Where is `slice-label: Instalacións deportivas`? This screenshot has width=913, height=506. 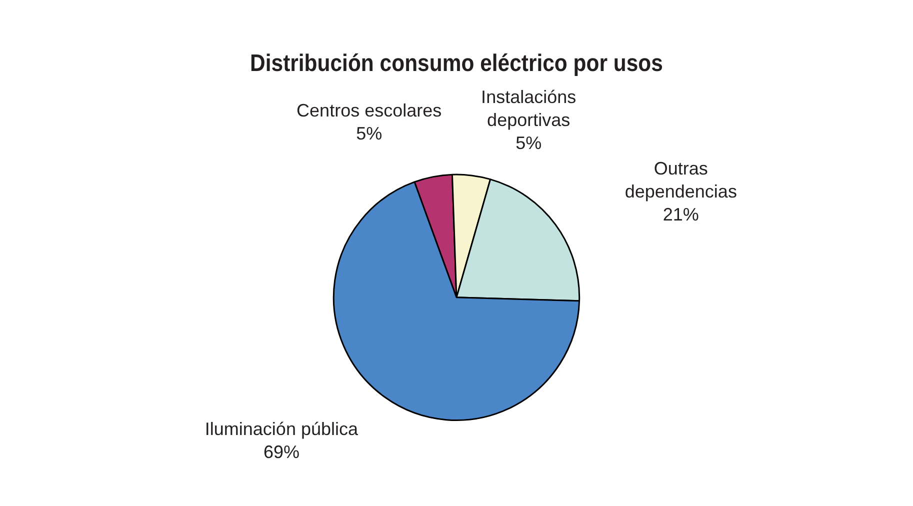
slice-label: Instalacións deportivas is located at coordinates (528, 108).